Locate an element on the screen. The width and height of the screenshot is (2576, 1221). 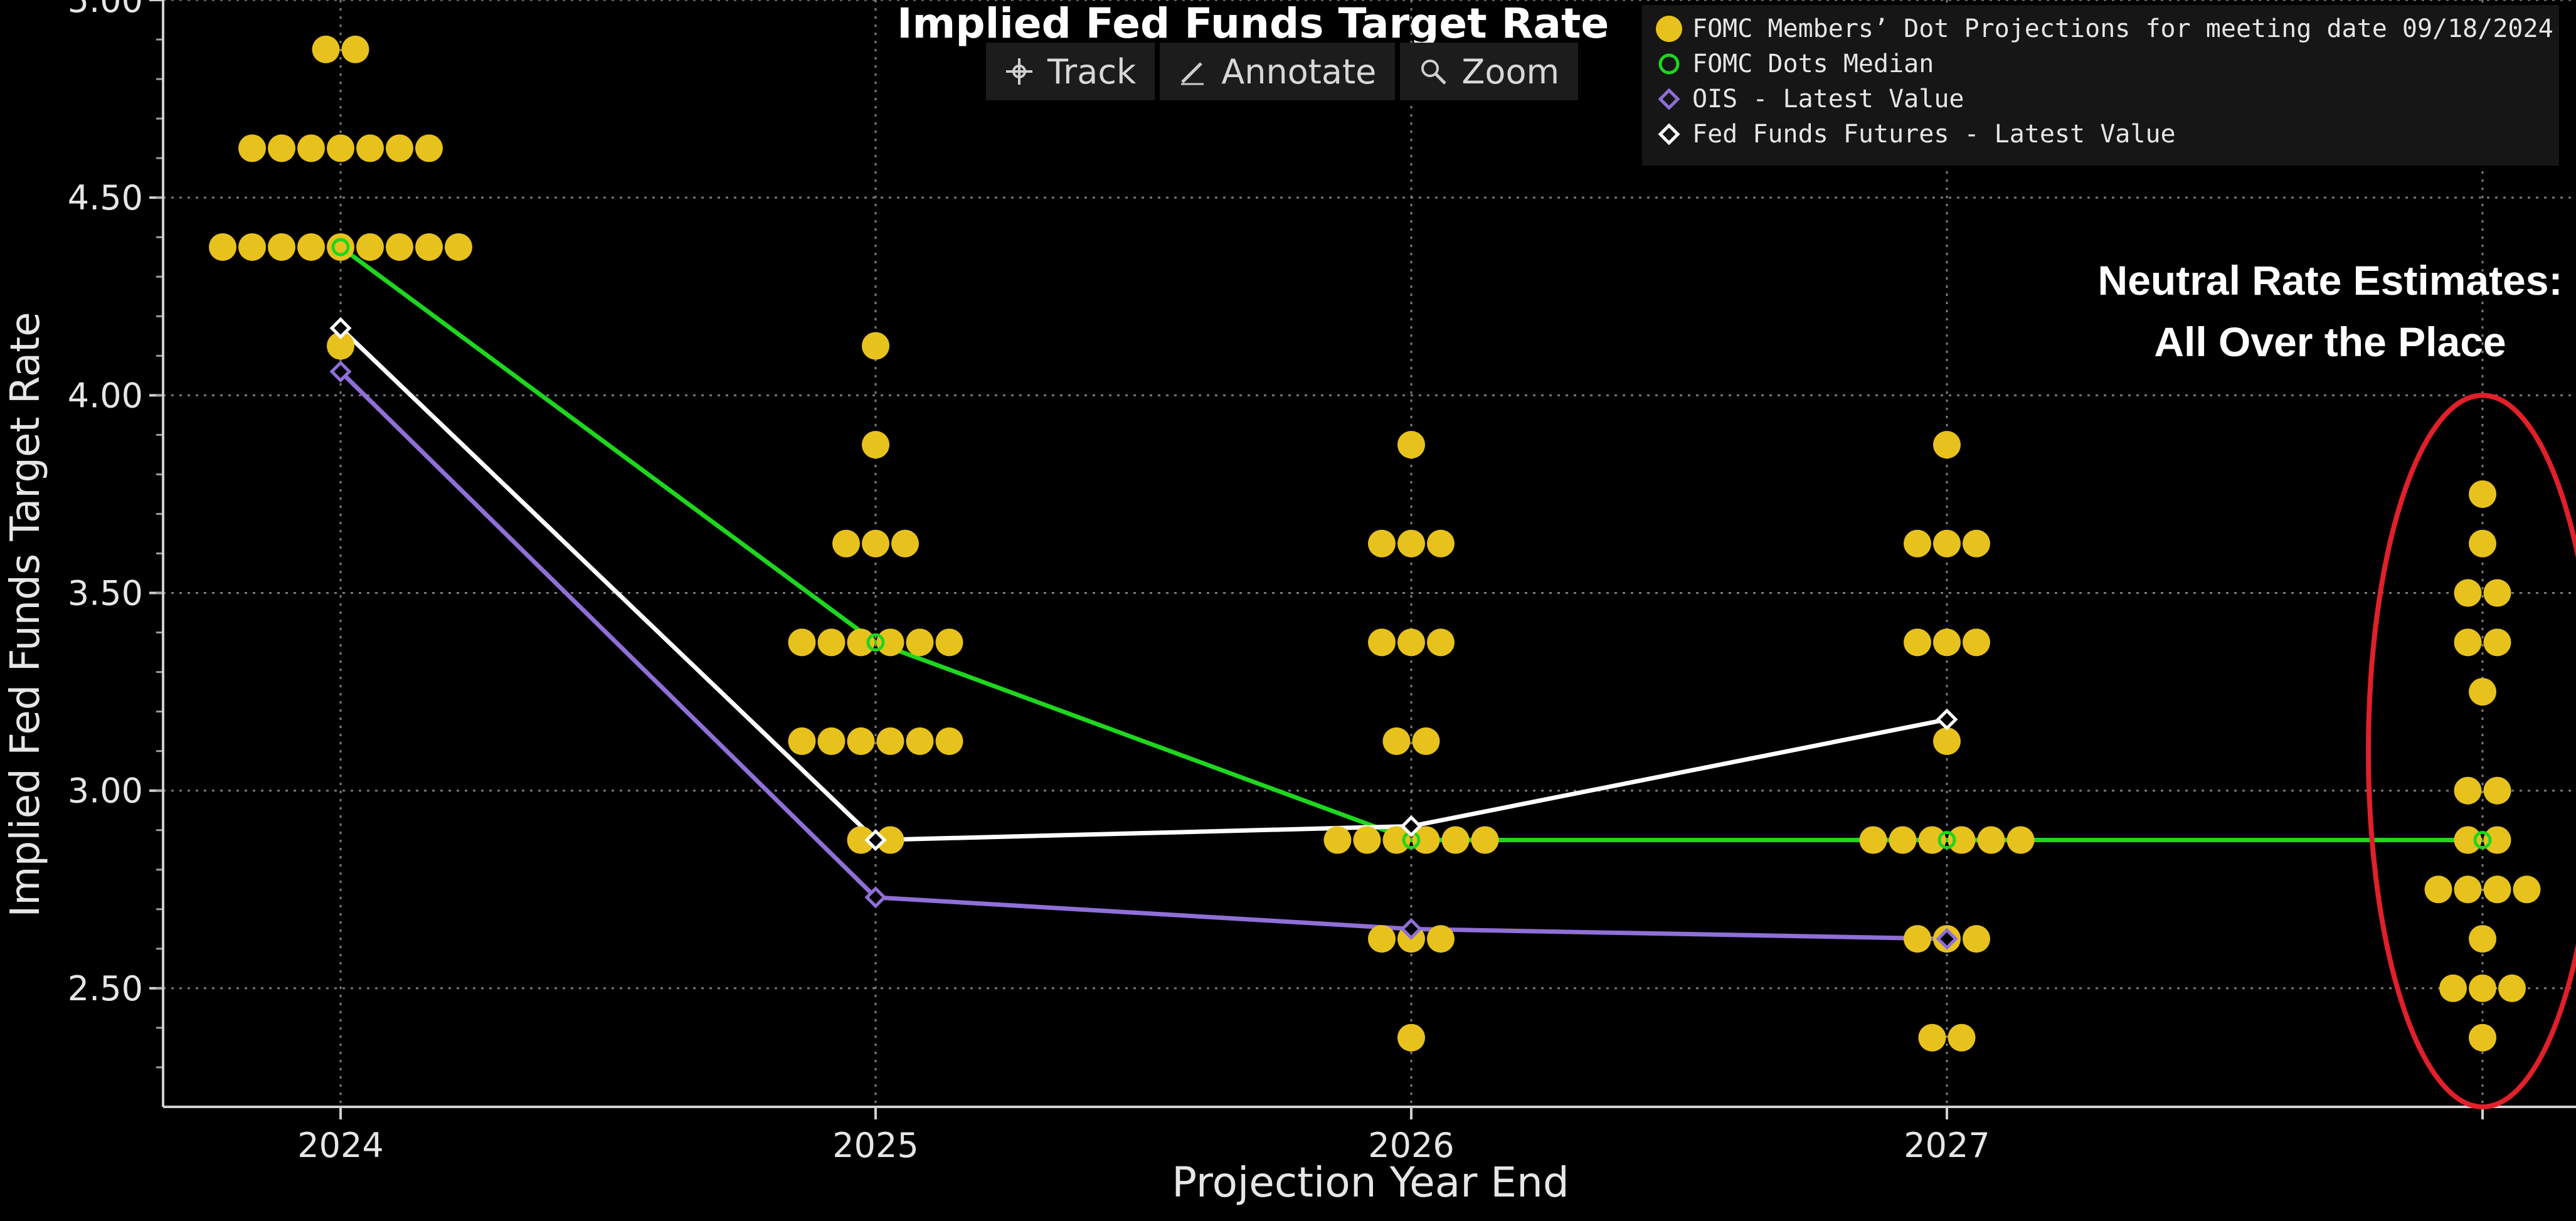
y-tick-label: 4.00 is located at coordinates (105, 395).